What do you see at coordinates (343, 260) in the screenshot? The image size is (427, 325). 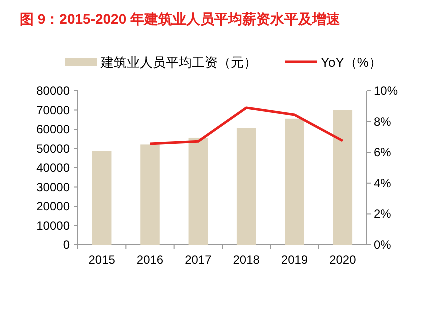 I see `x-tick-label: 2020` at bounding box center [343, 260].